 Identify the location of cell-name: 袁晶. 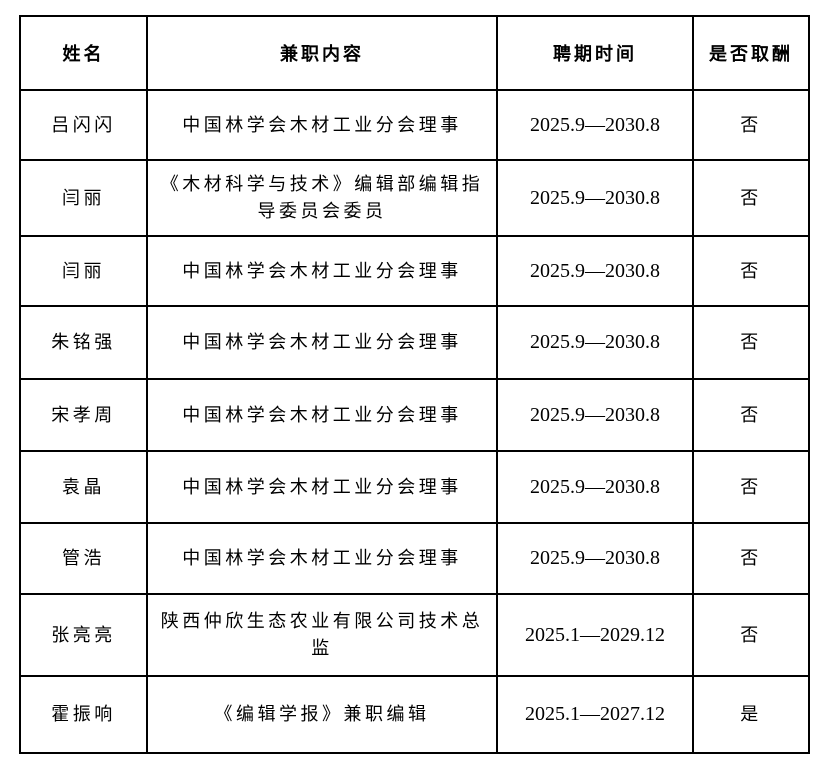
(83, 487).